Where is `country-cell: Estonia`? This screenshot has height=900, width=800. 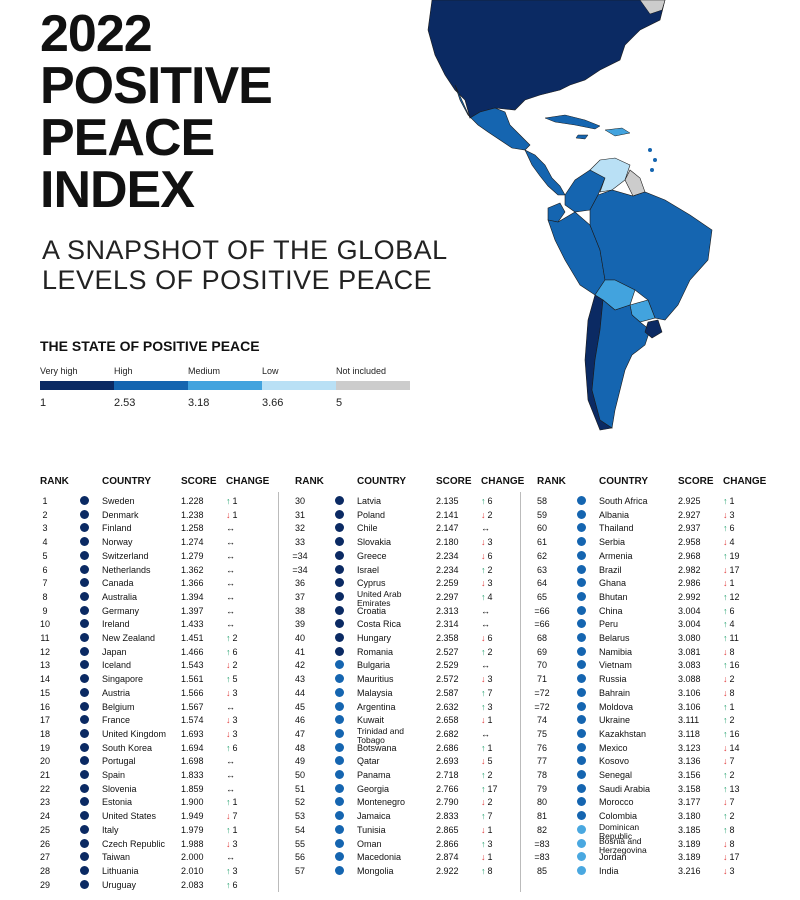 country-cell: Estonia is located at coordinates (117, 802).